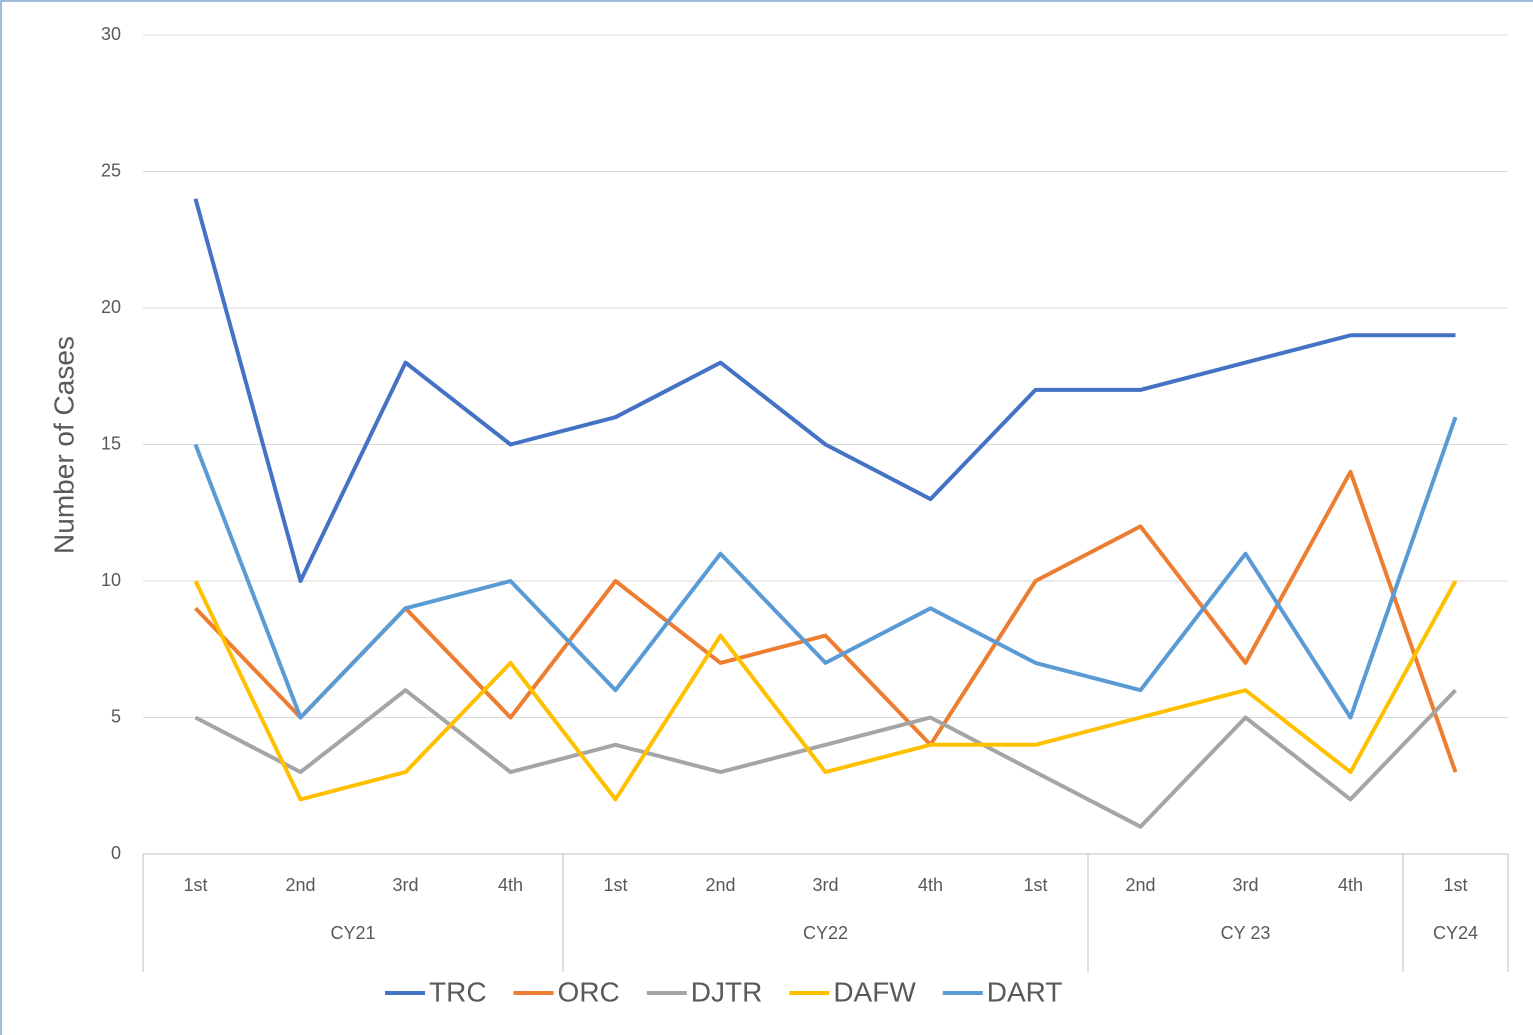  What do you see at coordinates (825, 758) in the screenshot?
I see `series-line` at bounding box center [825, 758].